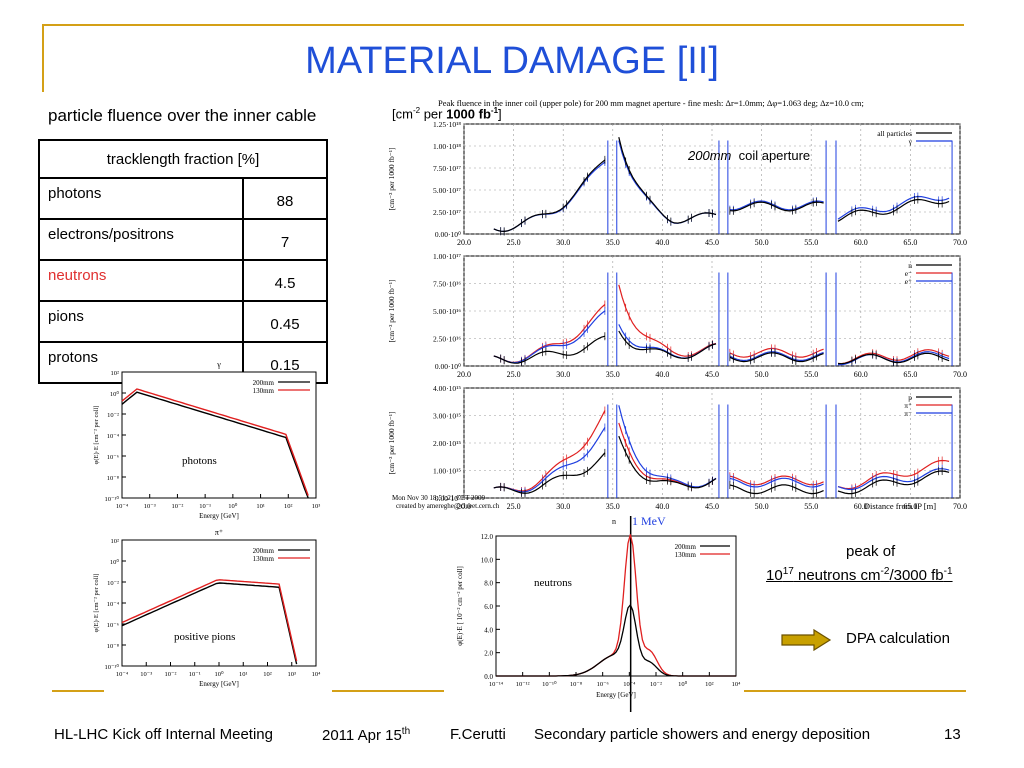 This screenshot has height=768, width=1024. What do you see at coordinates (218, 364) in the screenshot?
I see `plot-title: γ` at bounding box center [218, 364].